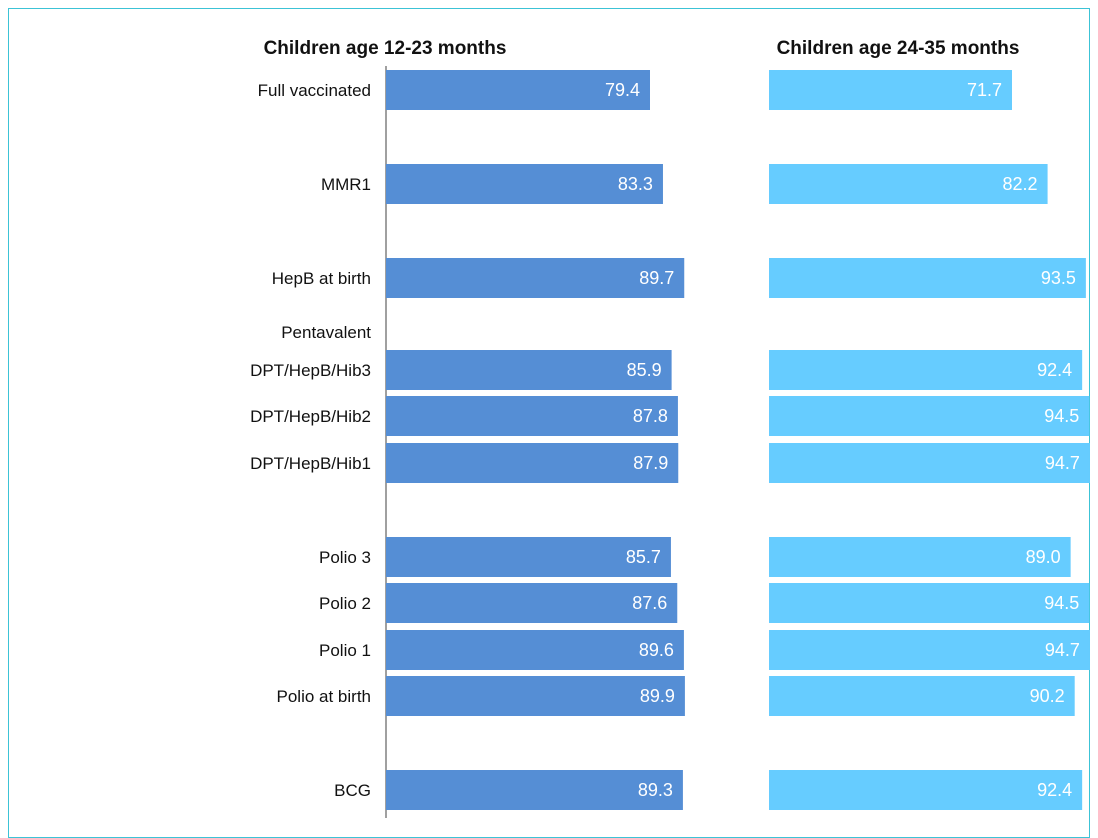 Image resolution: width=1098 pixels, height=838 pixels. I want to click on value-label-series-2: 89.0, so click(1043, 557).